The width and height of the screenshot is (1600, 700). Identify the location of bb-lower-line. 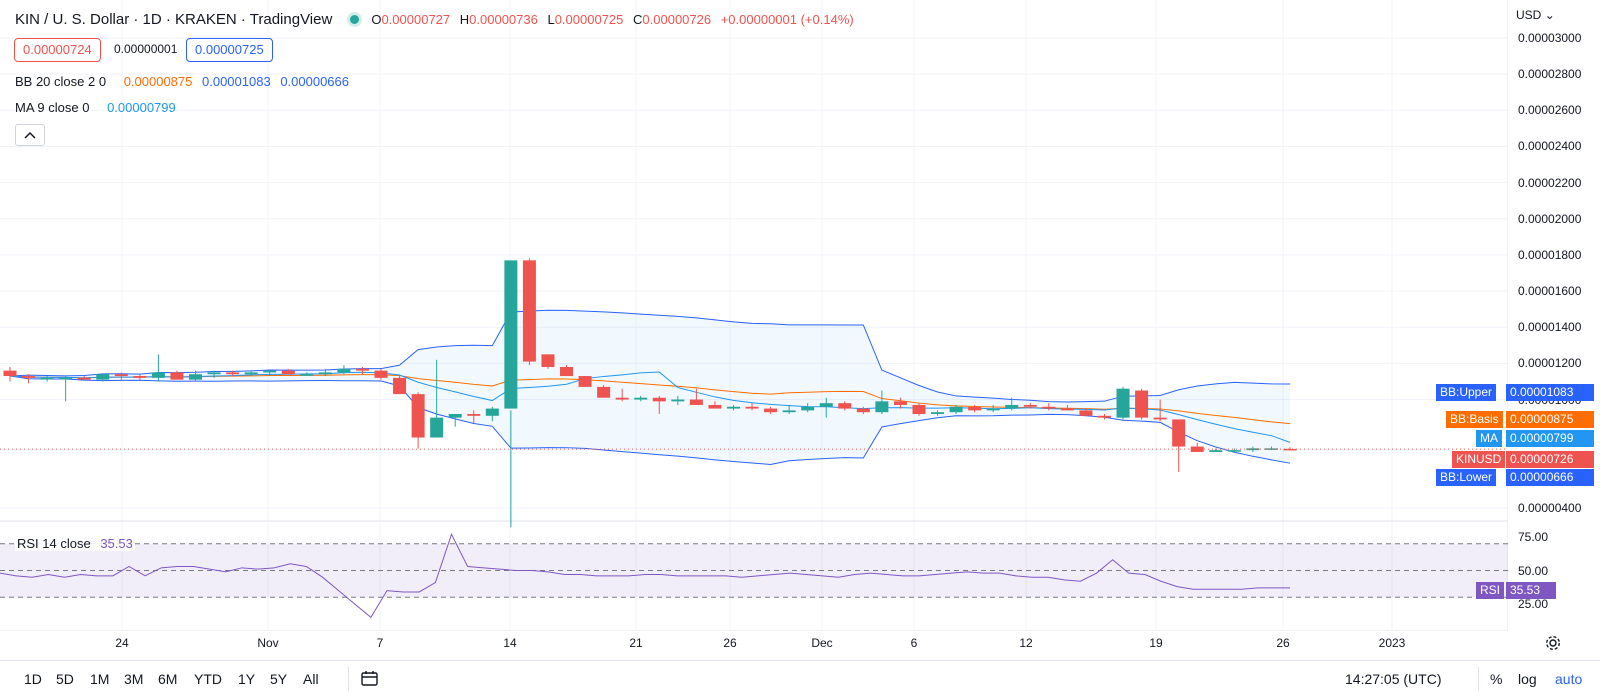
(650, 420).